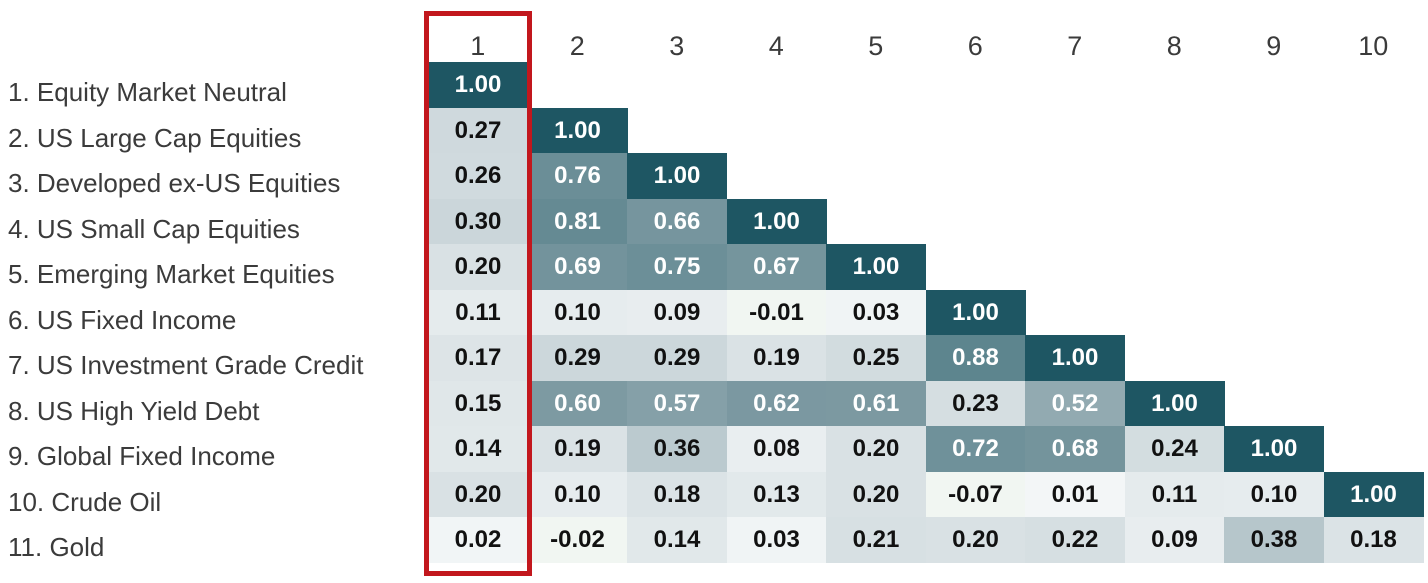 Image resolution: width=1428 pixels, height=583 pixels. I want to click on row-label-7: 7. US Investment Grade Credit, so click(186, 365).